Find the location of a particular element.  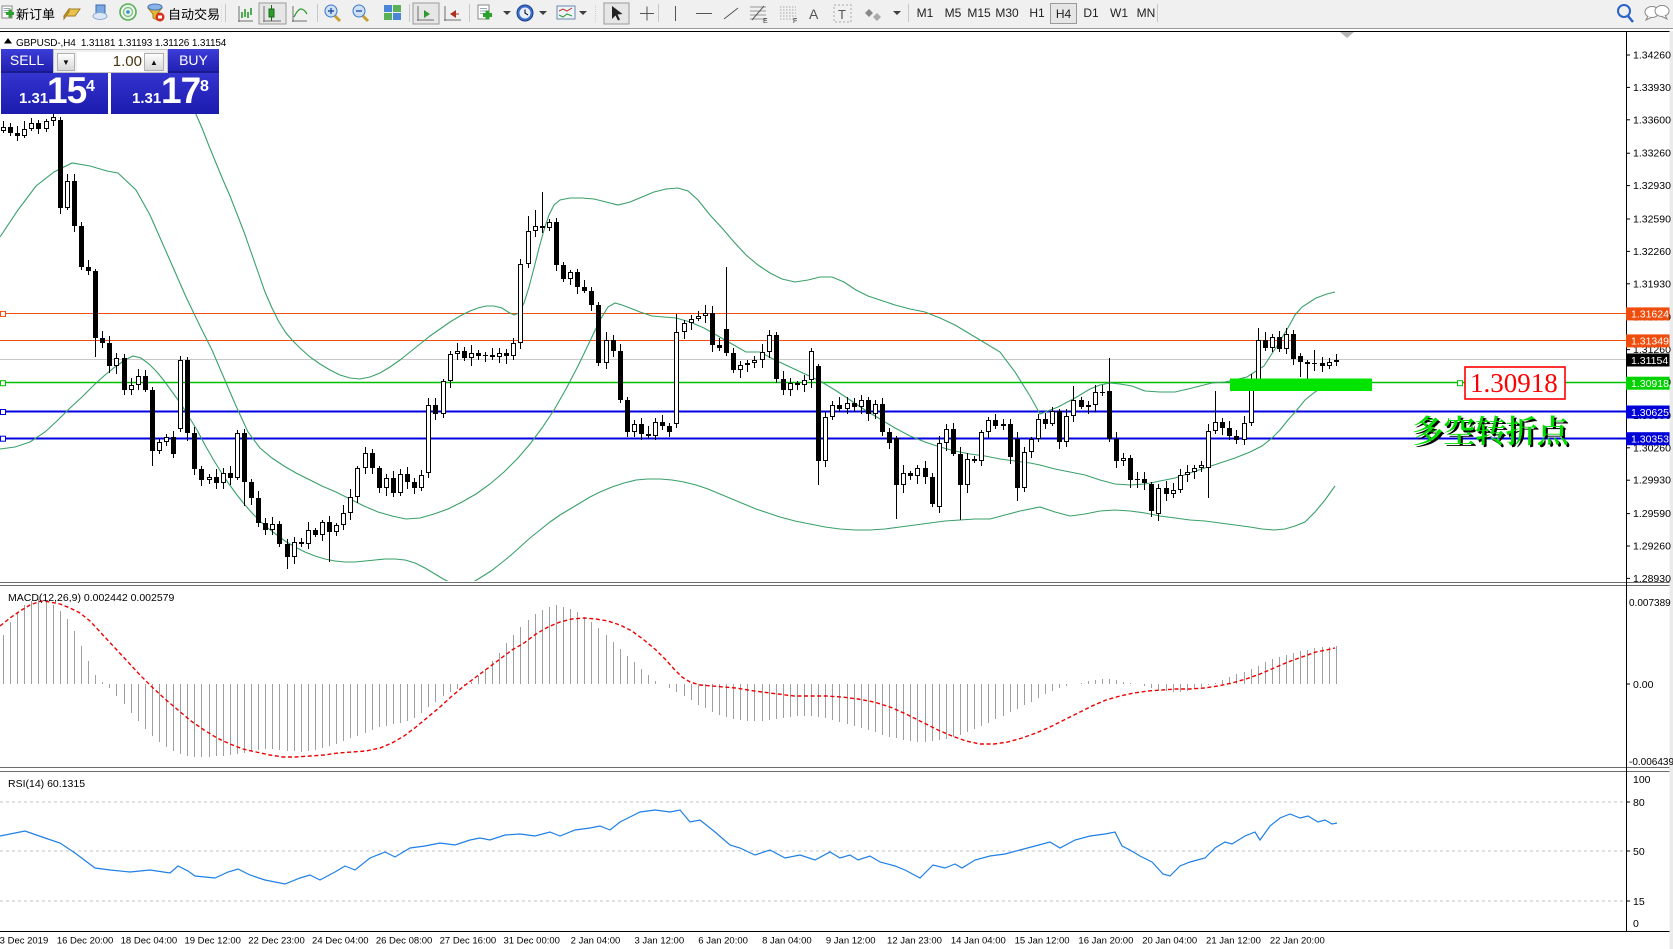

svg-text: 1.29590 is located at coordinates (1652, 514).